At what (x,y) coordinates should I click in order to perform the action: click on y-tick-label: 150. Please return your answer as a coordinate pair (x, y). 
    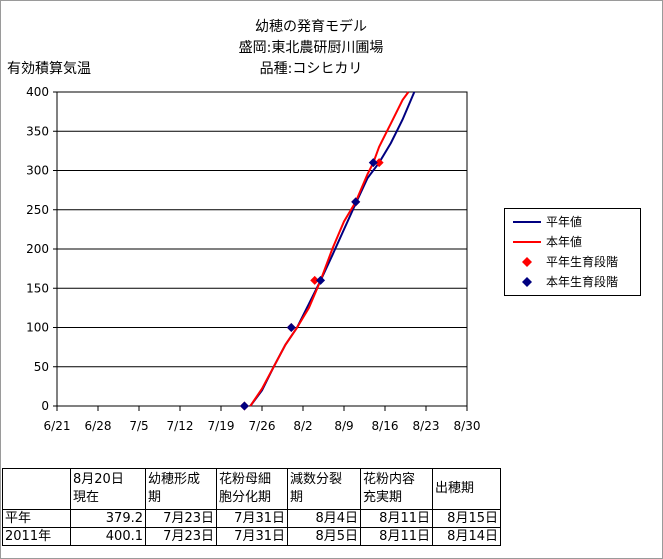
    Looking at the image, I should click on (37, 288).